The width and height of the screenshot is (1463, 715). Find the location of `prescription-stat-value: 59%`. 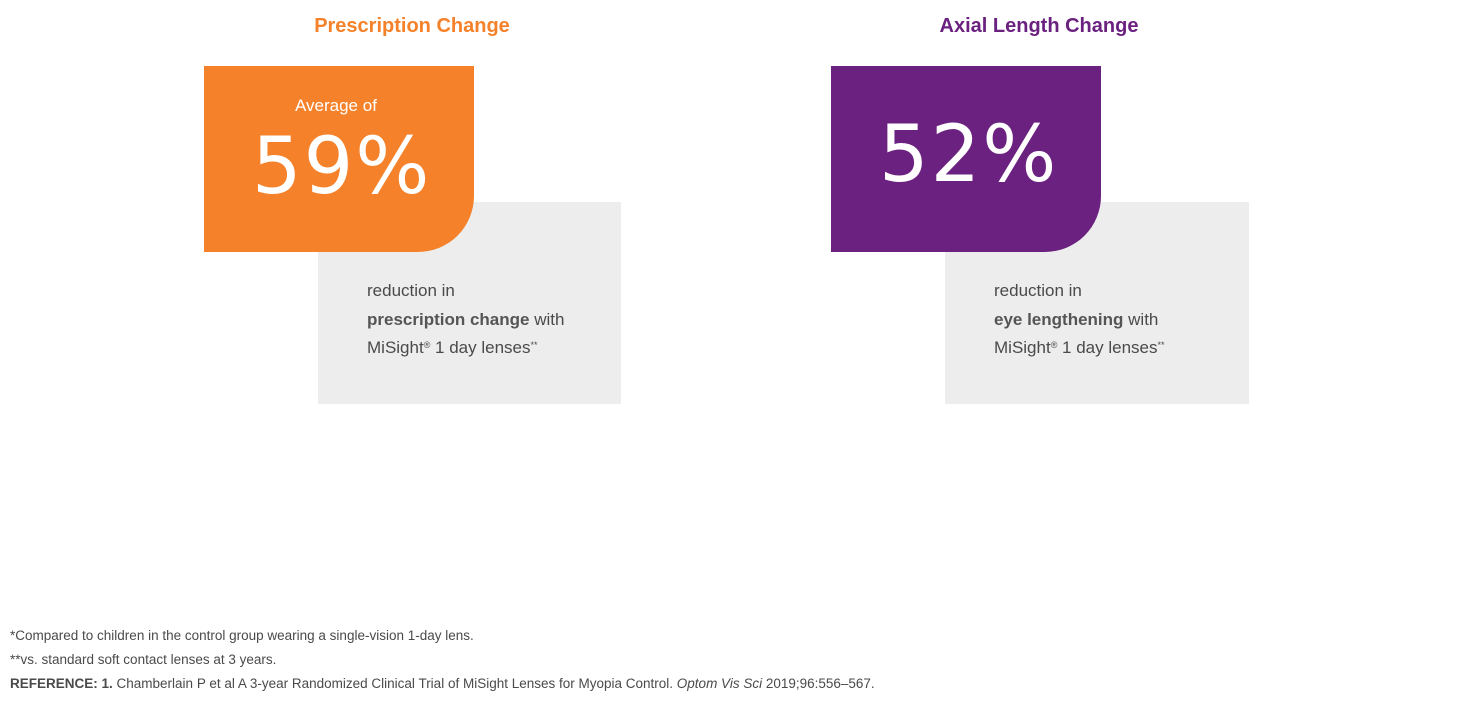

prescription-stat-value: 59% is located at coordinates (342, 167).